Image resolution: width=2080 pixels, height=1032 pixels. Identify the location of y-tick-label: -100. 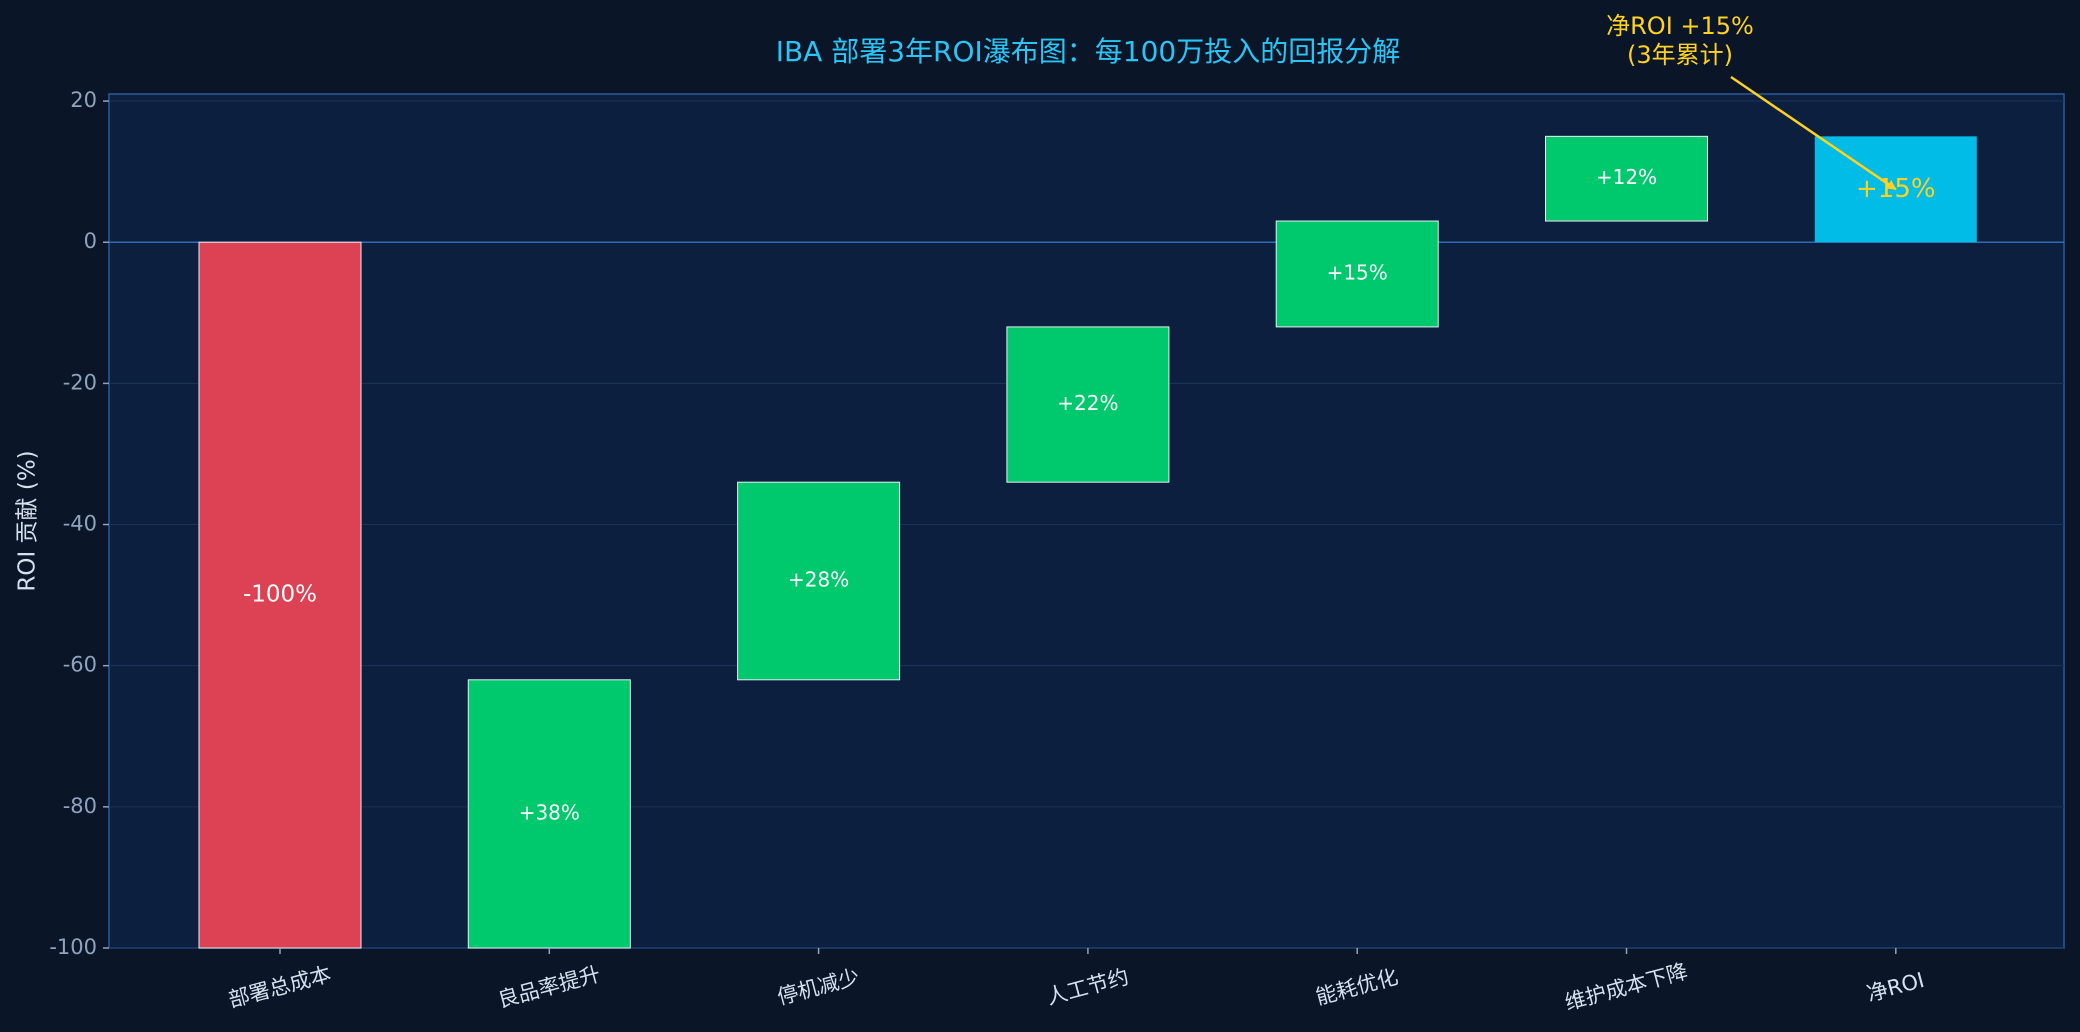
(73, 947).